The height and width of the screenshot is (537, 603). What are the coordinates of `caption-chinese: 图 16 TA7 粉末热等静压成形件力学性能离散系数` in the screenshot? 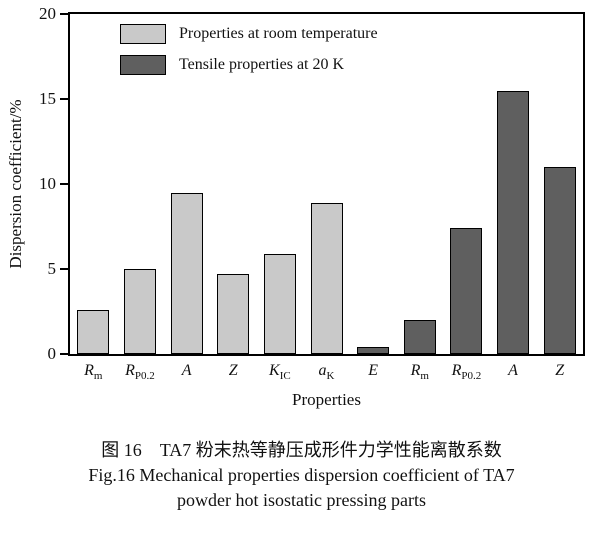 It's located at (301, 450).